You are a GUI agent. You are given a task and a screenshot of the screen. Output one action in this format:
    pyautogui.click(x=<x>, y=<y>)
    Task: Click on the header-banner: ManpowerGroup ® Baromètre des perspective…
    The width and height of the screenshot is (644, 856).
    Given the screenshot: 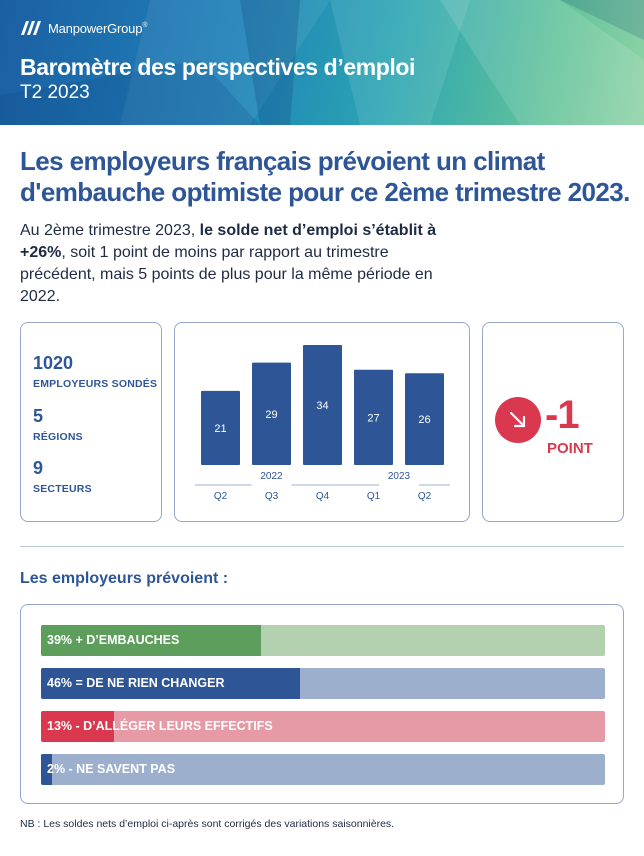 What is the action you would take?
    pyautogui.click(x=322, y=62)
    